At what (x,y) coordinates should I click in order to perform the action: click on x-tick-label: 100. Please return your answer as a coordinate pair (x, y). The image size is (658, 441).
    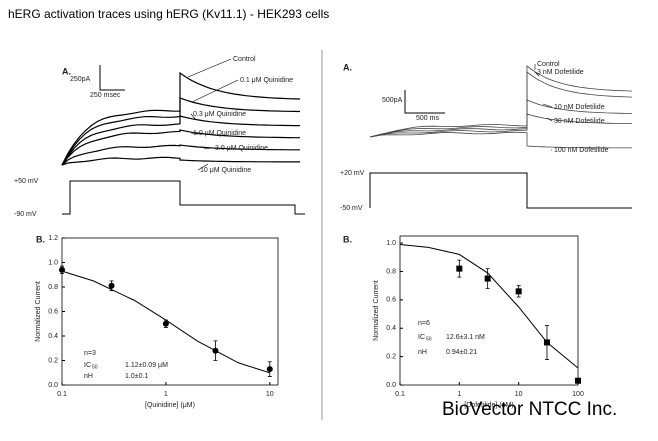
    Looking at the image, I should click on (578, 394).